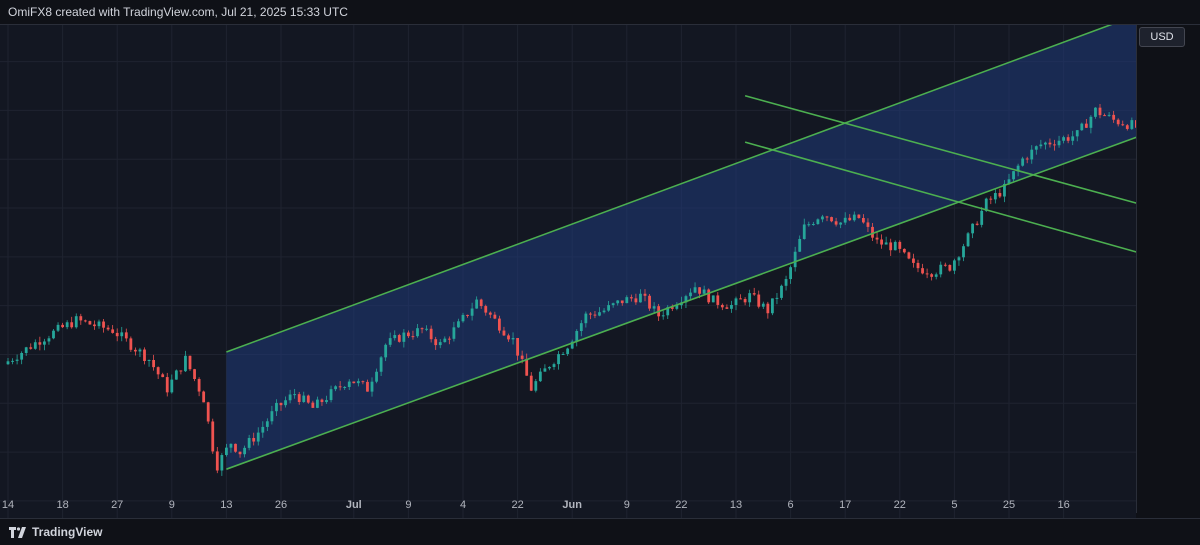 The image size is (1200, 545). Describe the element at coordinates (172, 505) in the screenshot. I see `time-tick-label: 9` at that location.